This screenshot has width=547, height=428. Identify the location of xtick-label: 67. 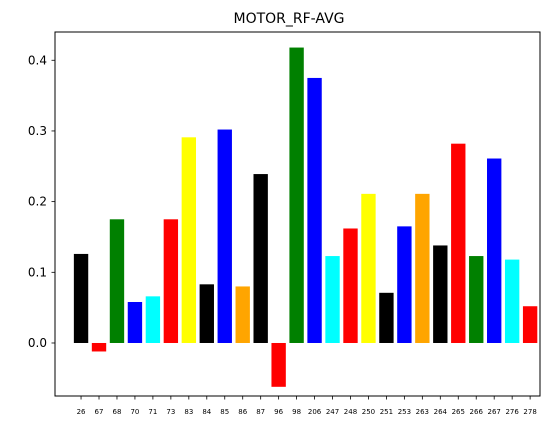
(99, 412).